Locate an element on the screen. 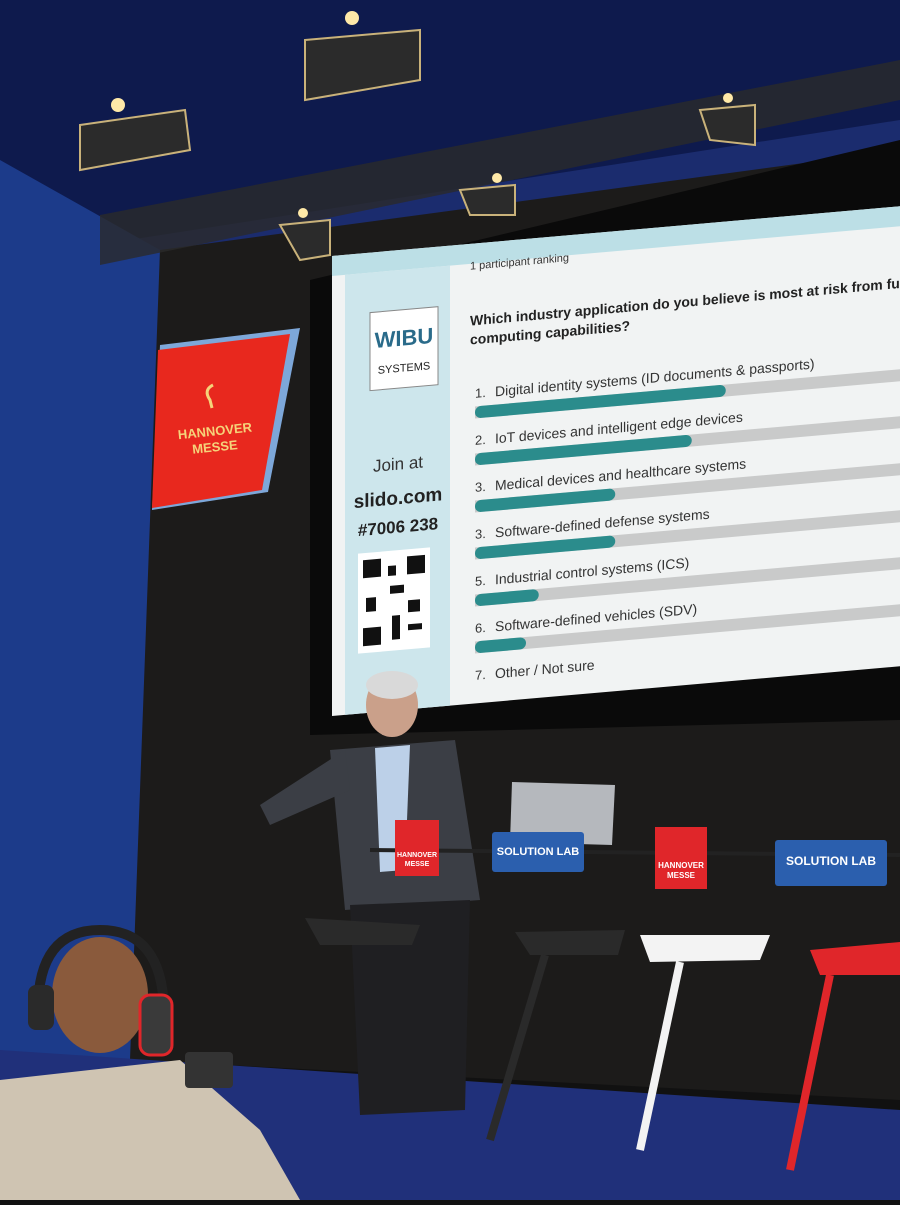 The width and height of the screenshot is (900, 1205). rank-number: 2. is located at coordinates (480, 440).